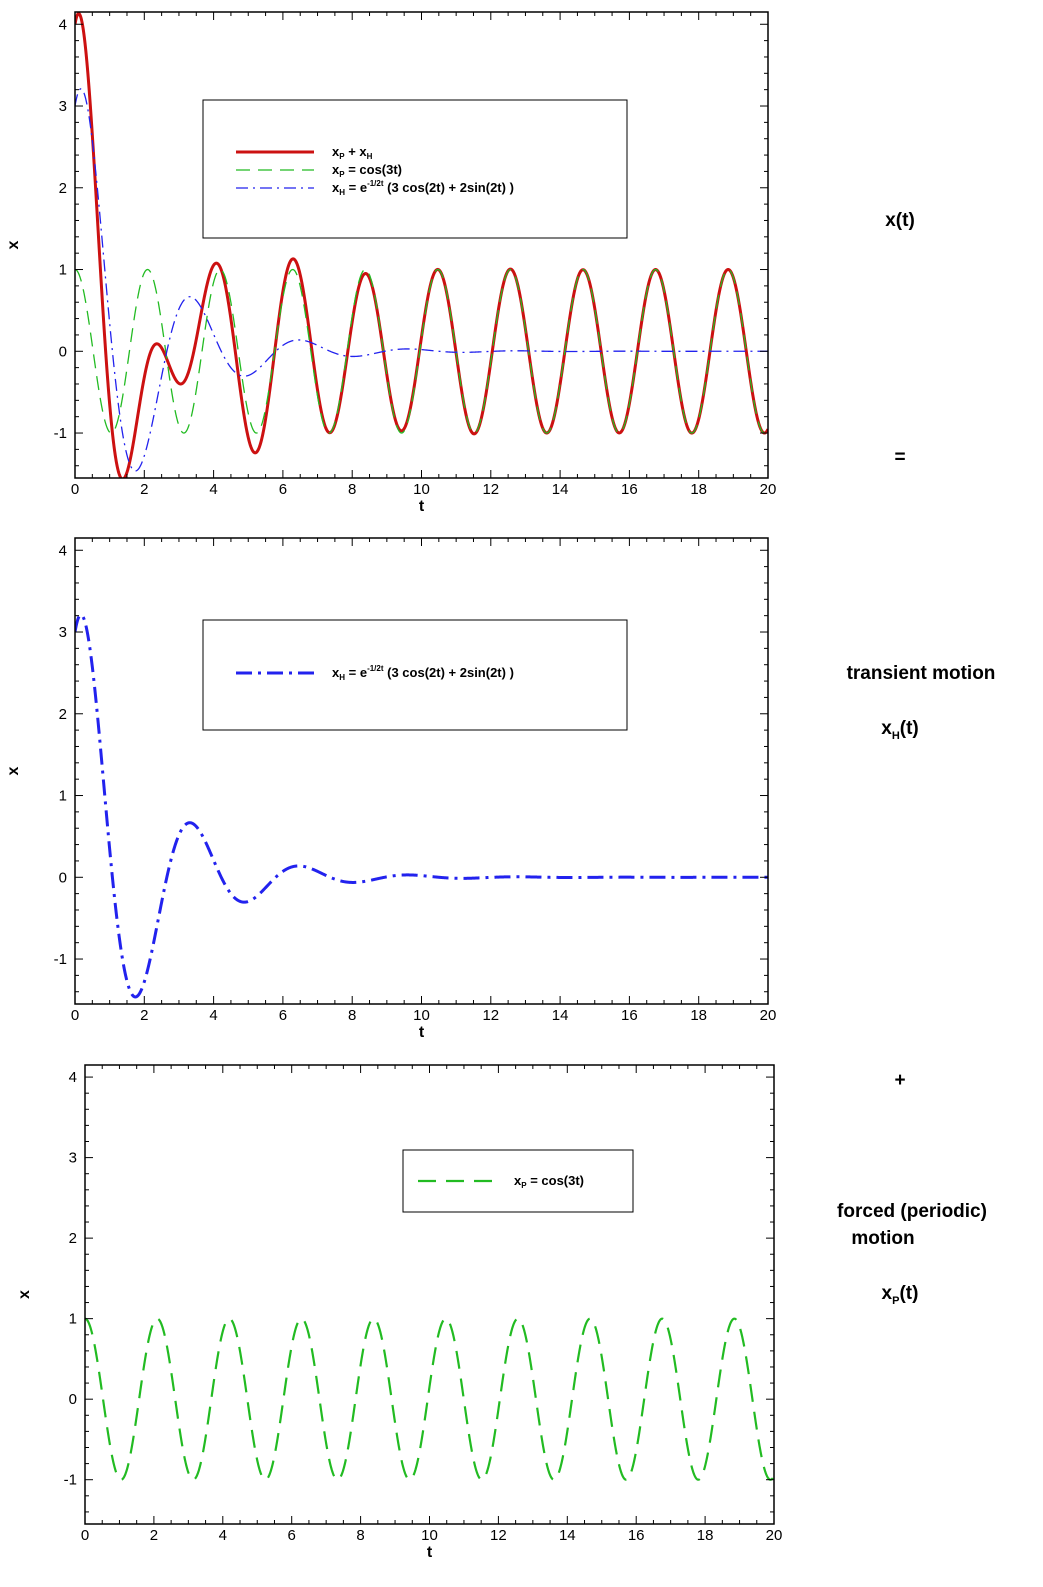  I want to click on transient-motion-symbol: xH(t), so click(900, 730).